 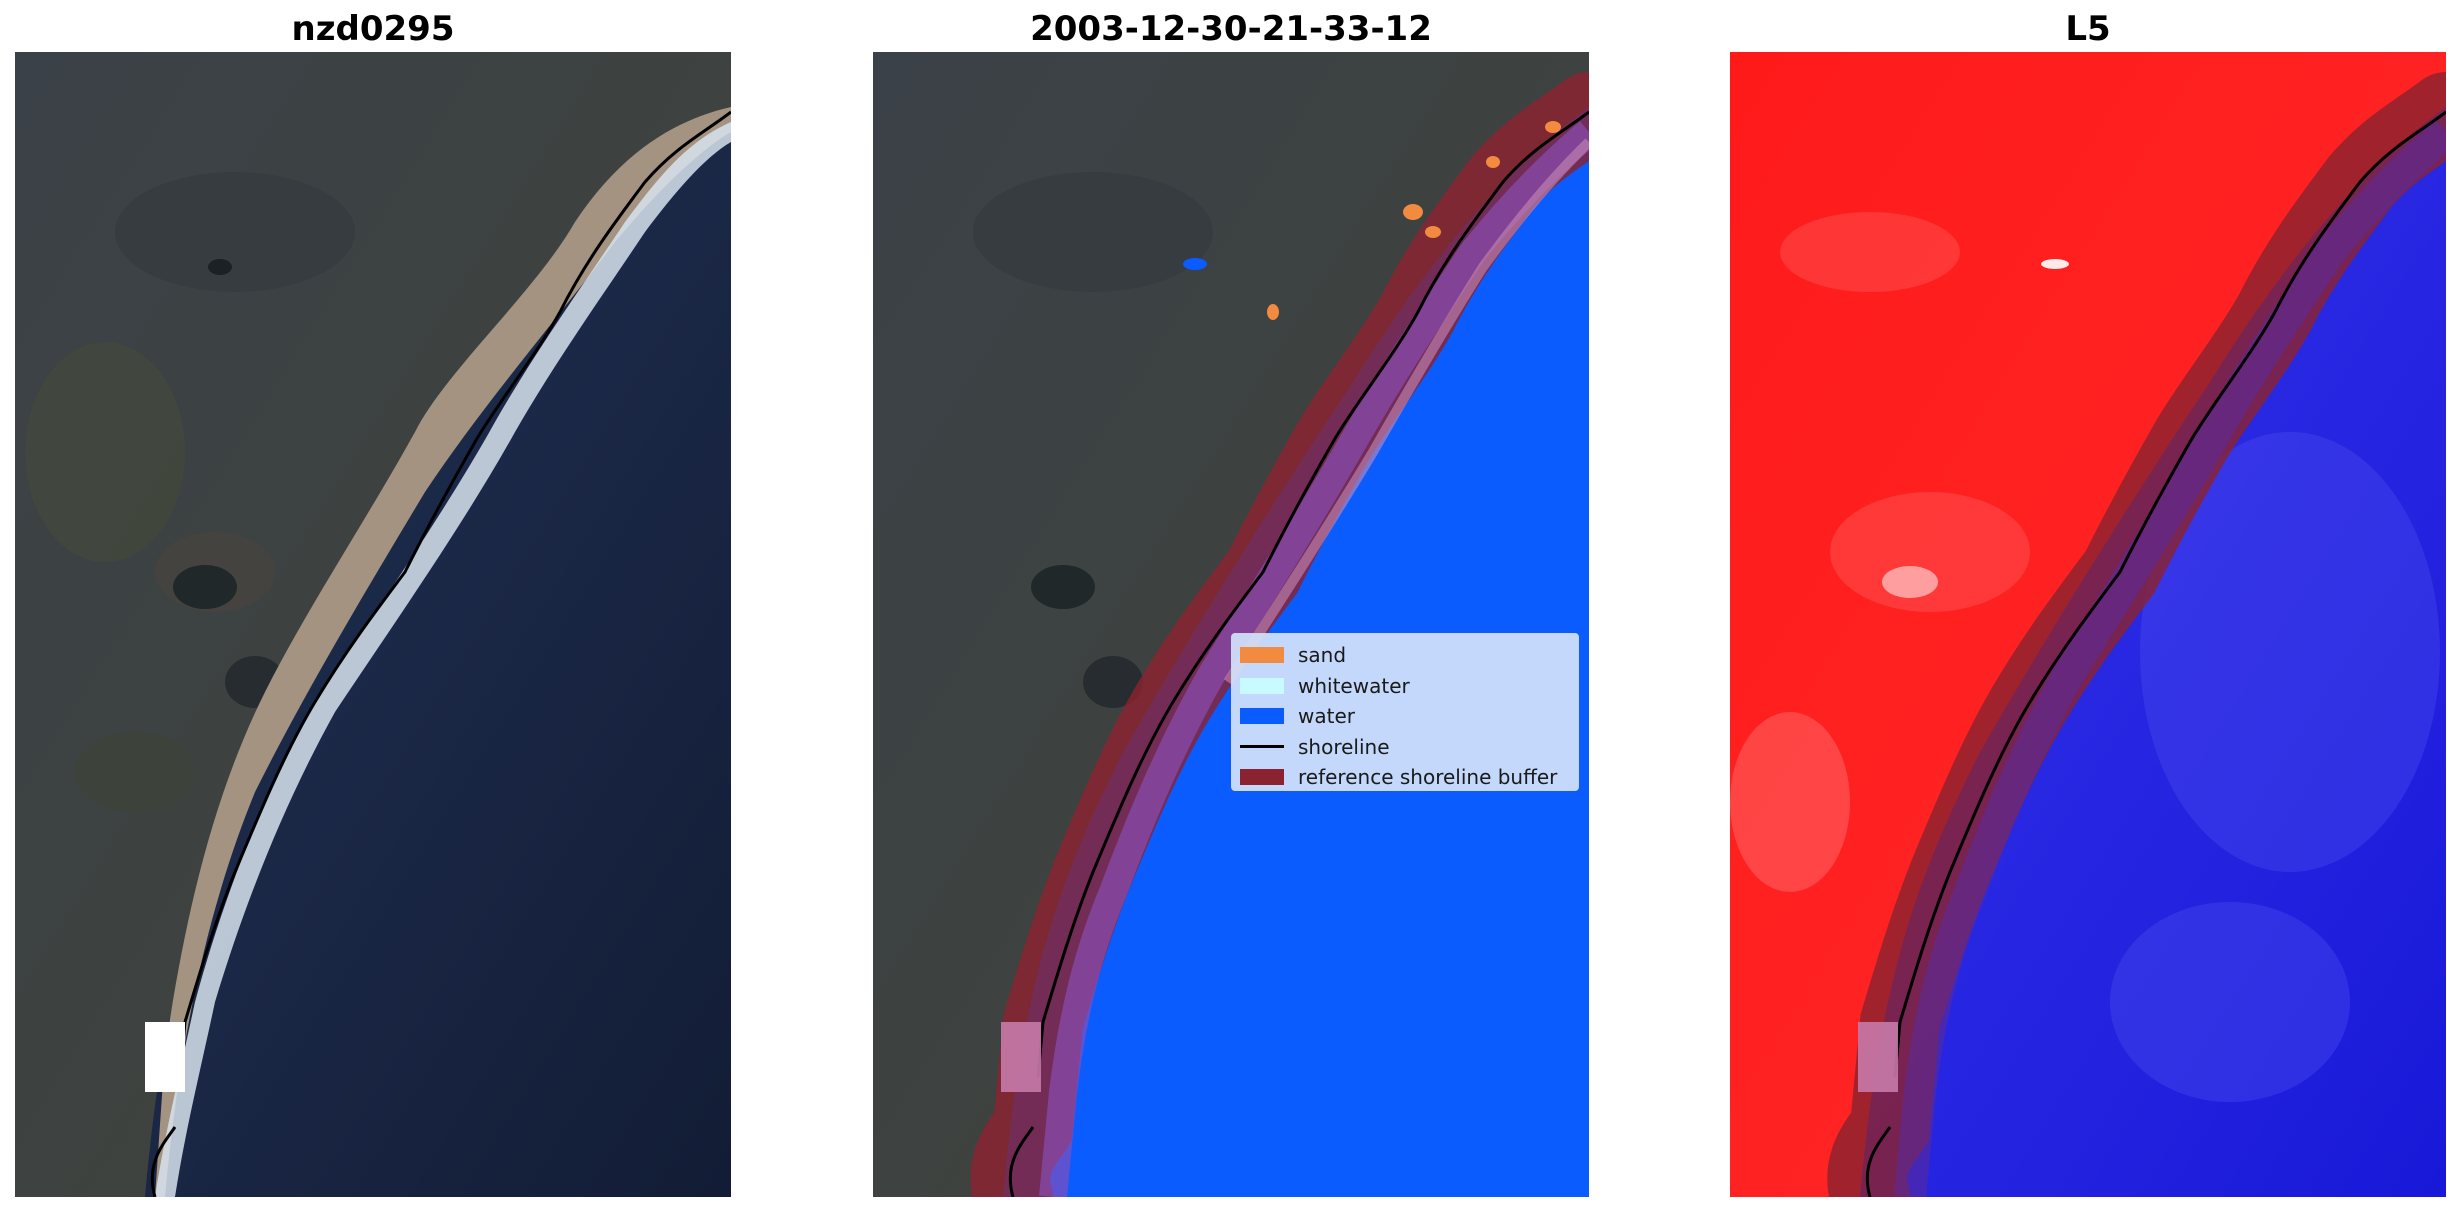 What do you see at coordinates (373, 29) in the screenshot?
I see `panel-title-rgb: nzd0295` at bounding box center [373, 29].